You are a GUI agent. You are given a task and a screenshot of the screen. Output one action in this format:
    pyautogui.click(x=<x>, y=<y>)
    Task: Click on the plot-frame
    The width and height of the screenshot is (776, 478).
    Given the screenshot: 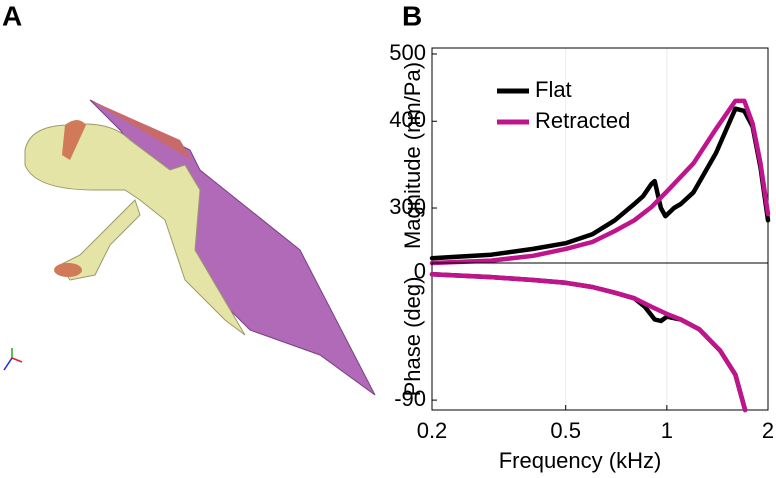 What is the action you would take?
    pyautogui.click(x=600, y=336)
    